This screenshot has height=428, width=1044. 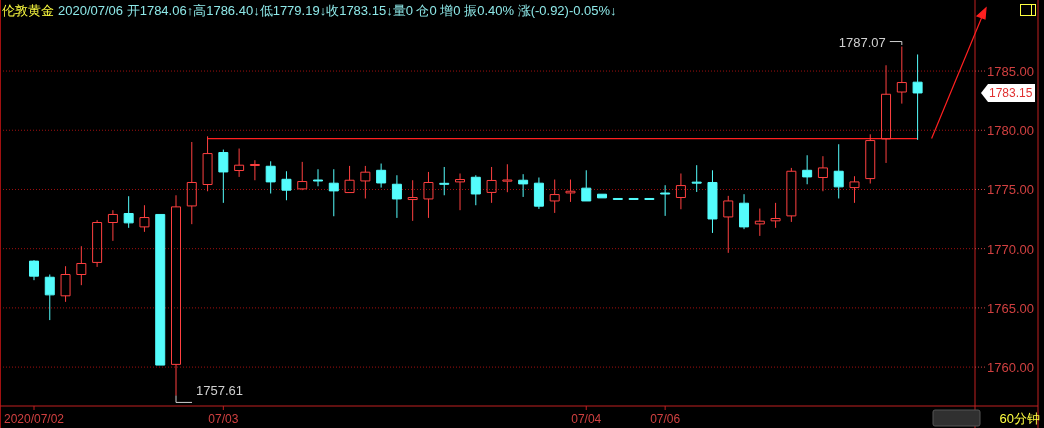 What do you see at coordinates (220, 391) in the screenshot?
I see `annotation: 1757.61` at bounding box center [220, 391].